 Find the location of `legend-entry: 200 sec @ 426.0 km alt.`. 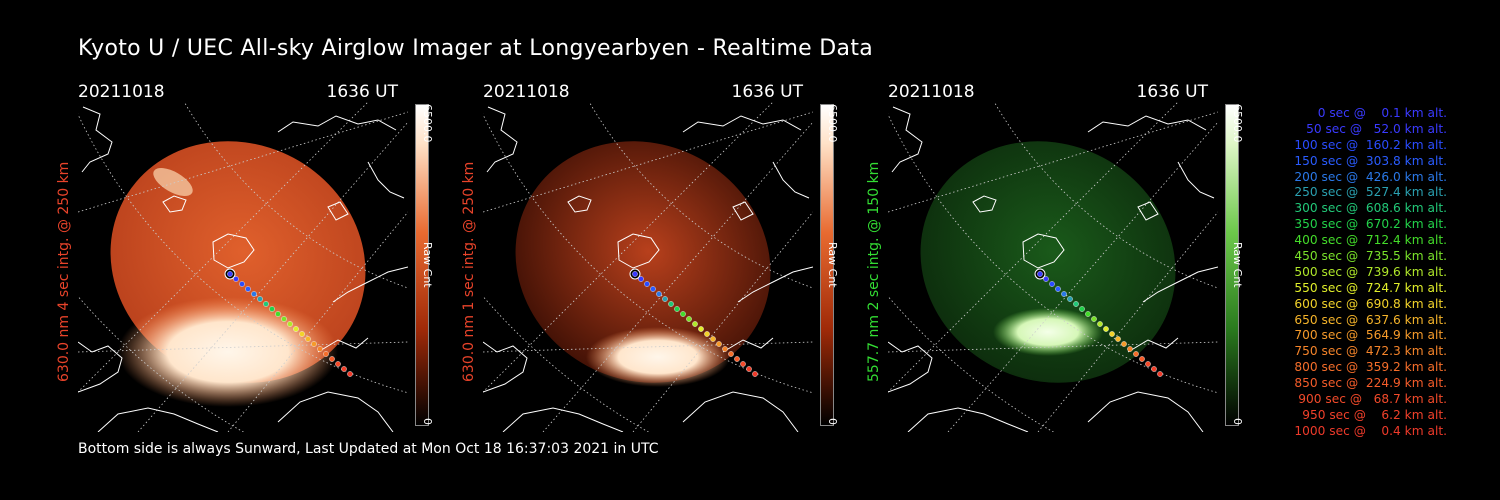

legend-entry: 200 sec @ 426.0 km alt. is located at coordinates (1370, 176).